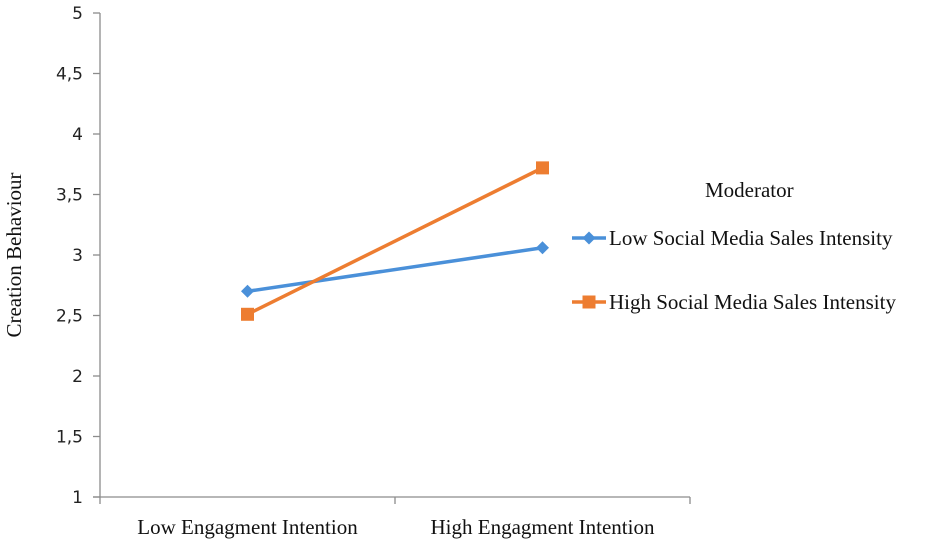 This screenshot has height=545, width=950. I want to click on legend-item: High Social Media Sales Intensity, so click(734, 302).